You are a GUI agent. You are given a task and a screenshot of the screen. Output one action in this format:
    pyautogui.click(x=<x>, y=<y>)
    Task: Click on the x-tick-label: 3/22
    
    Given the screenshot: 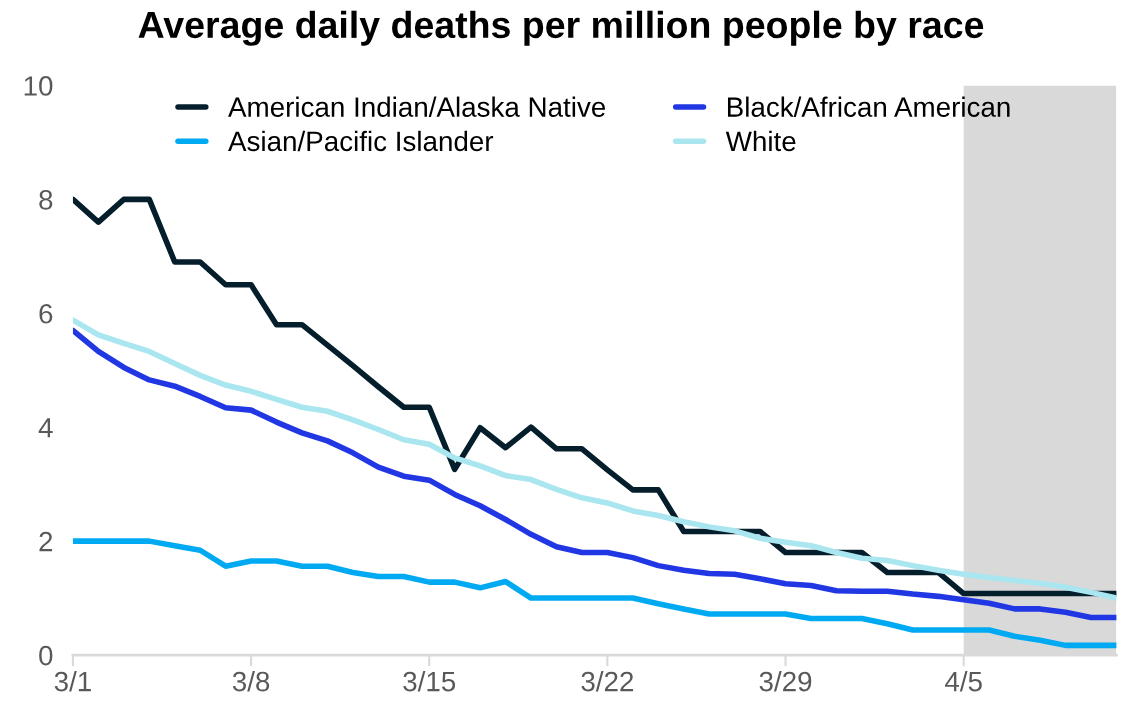 What is the action you would take?
    pyautogui.click(x=607, y=681)
    